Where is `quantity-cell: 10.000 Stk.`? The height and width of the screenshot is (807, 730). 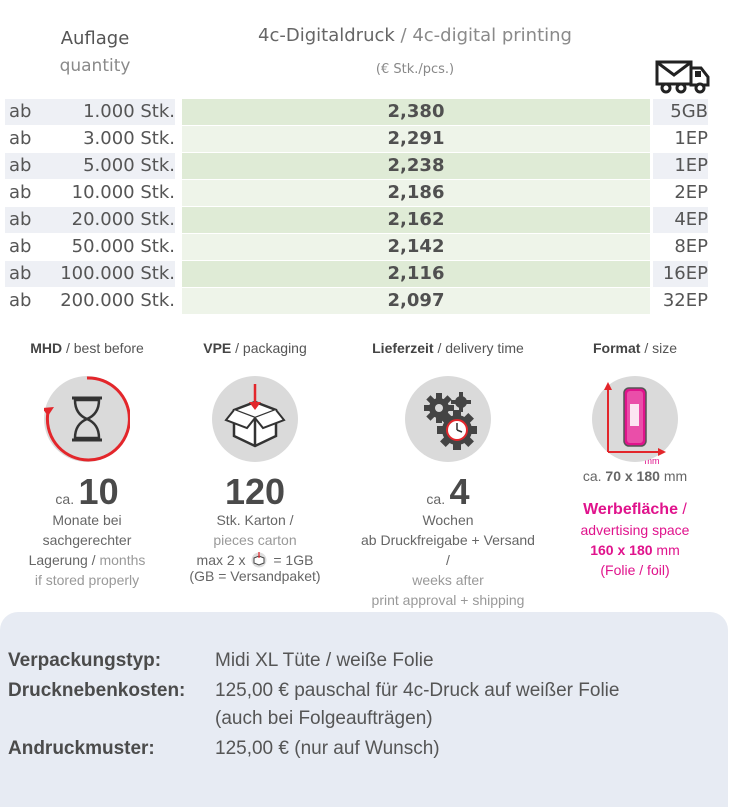
quantity-cell: 10.000 Stk. is located at coordinates (123, 192).